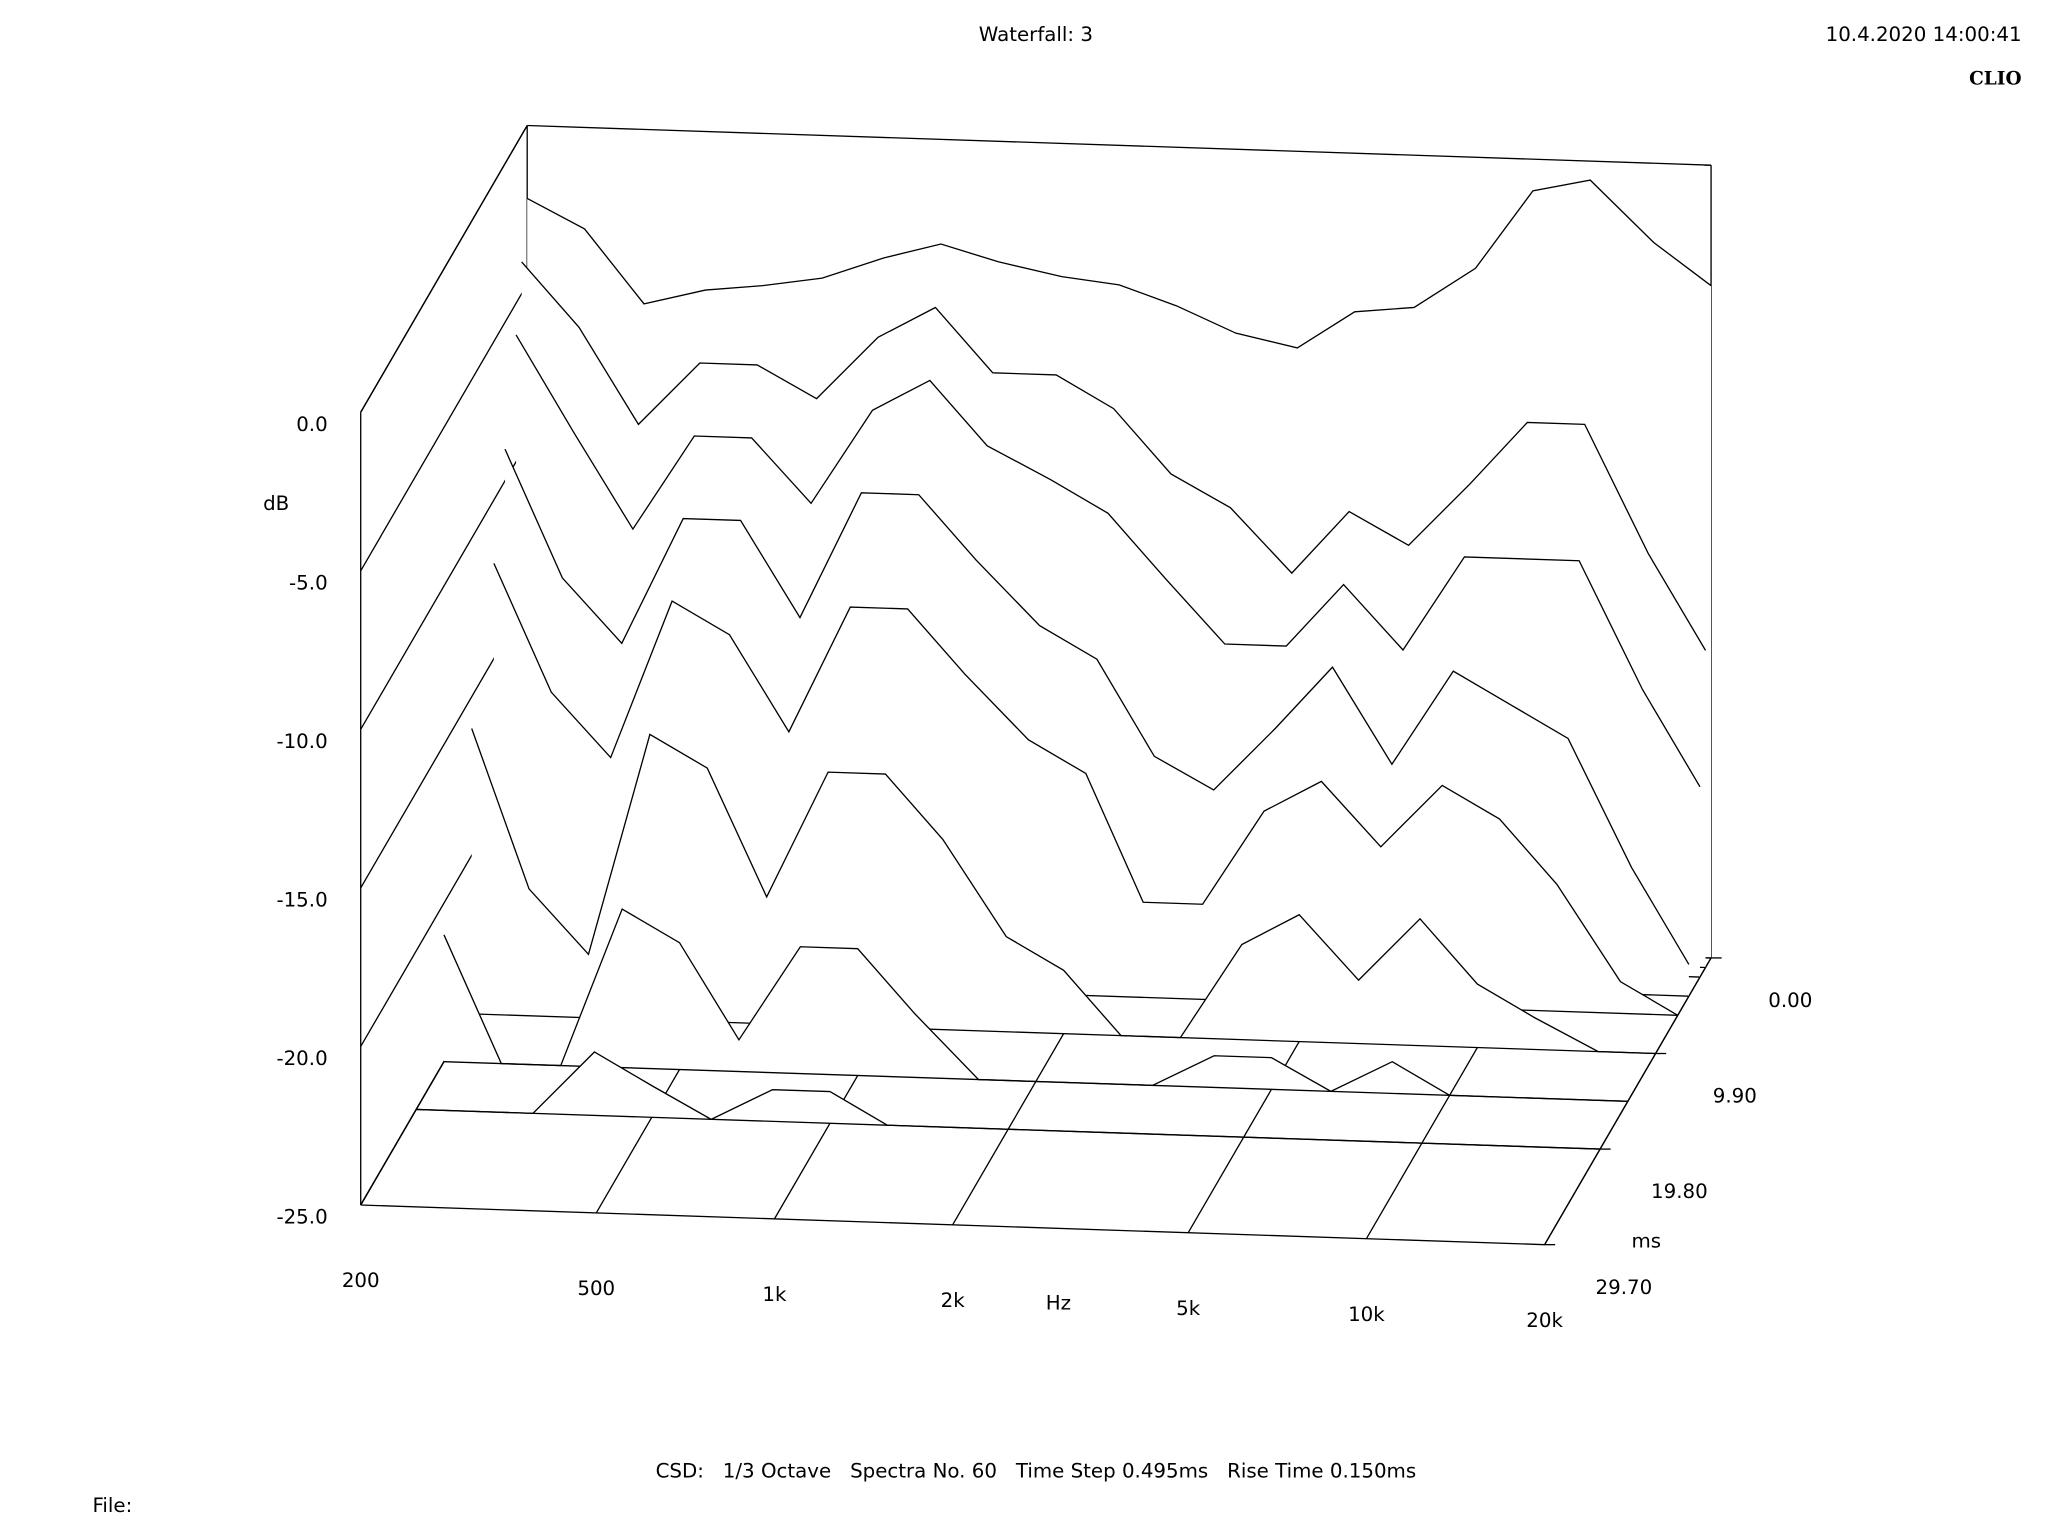 The height and width of the screenshot is (1536, 2048). What do you see at coordinates (361, 1280) in the screenshot?
I see `x-tick-label: 200` at bounding box center [361, 1280].